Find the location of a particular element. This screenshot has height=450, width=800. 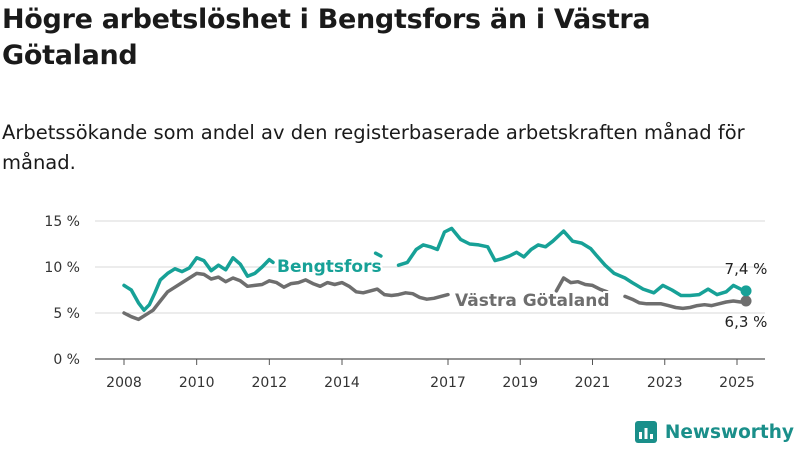

y-tick-label: 5 % is located at coordinates (66, 314).